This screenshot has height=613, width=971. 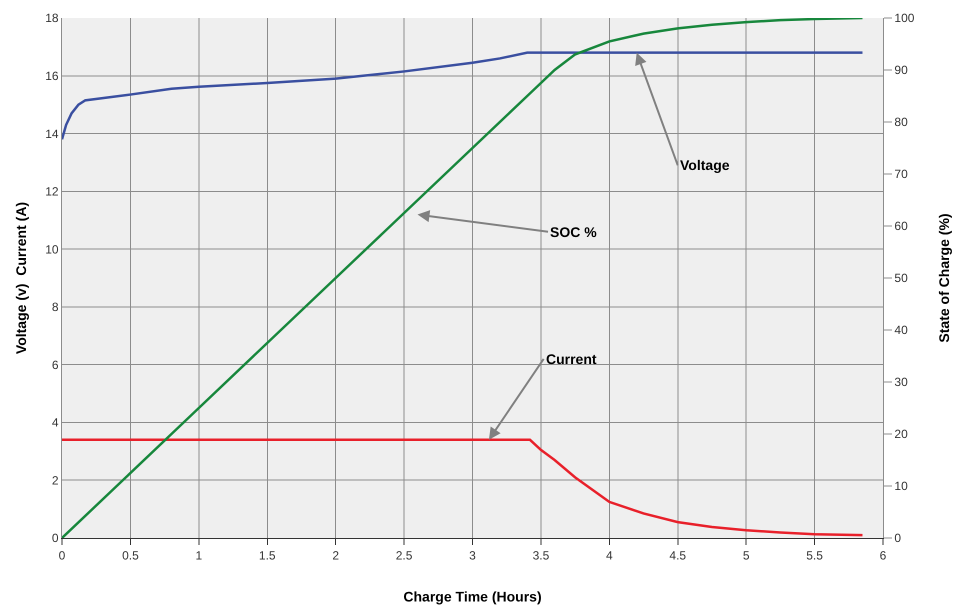 I want to click on annotation: SOC %, so click(x=574, y=232).